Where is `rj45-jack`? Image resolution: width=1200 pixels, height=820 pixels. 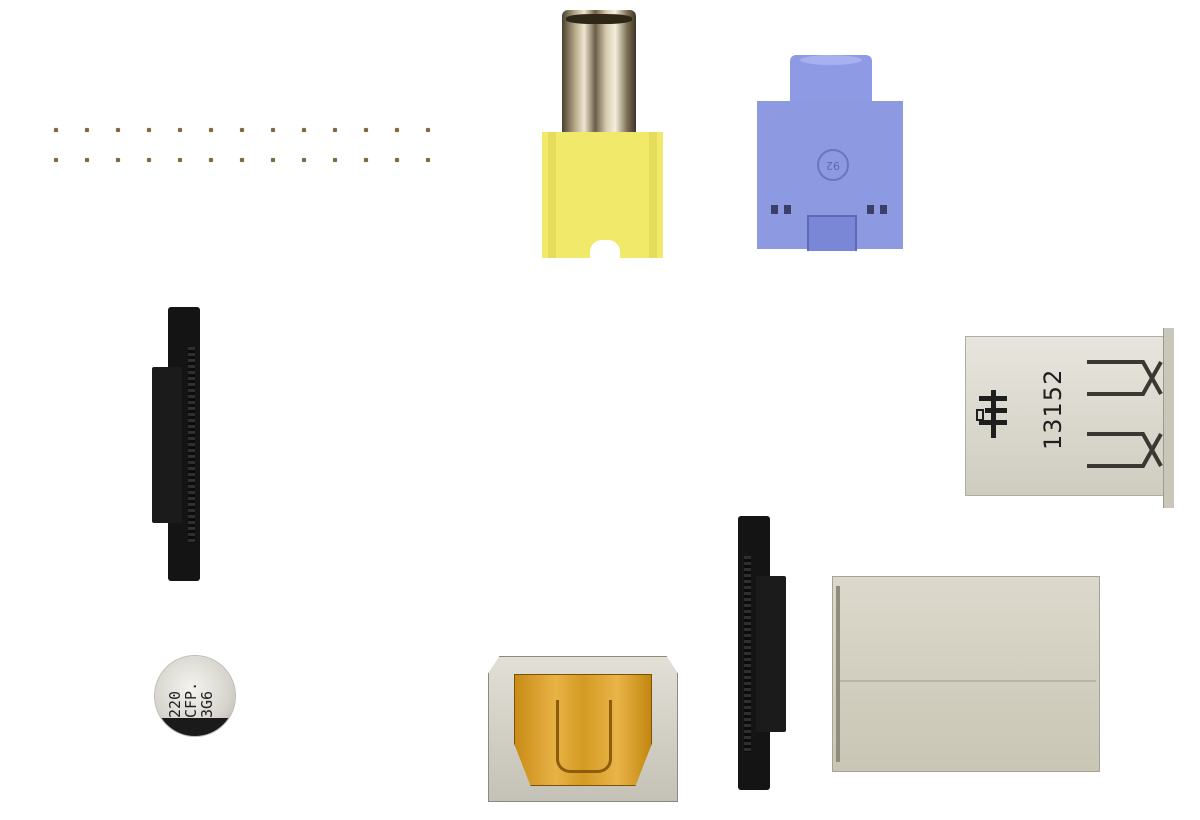 rj45-jack is located at coordinates (966, 674).